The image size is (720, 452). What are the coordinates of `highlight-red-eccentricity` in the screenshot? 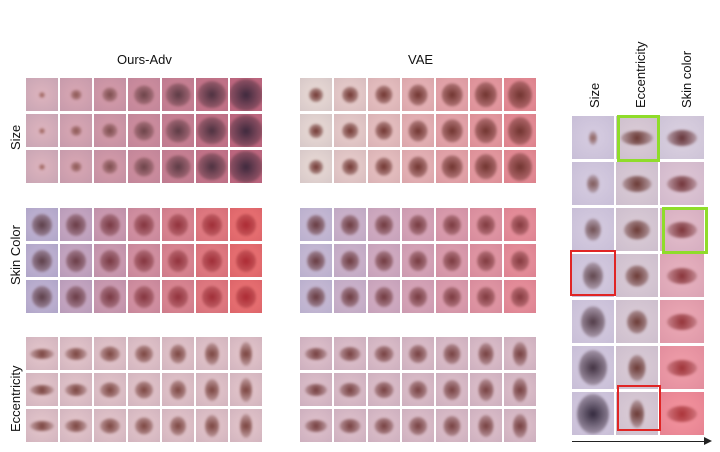 It's located at (639, 408).